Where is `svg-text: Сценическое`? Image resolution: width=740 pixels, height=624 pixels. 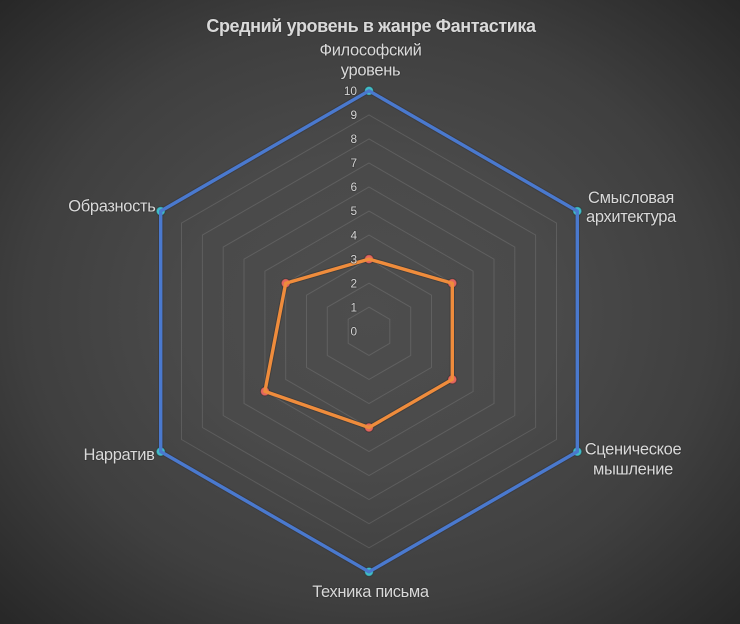
svg-text: Сценическое is located at coordinates (633, 450).